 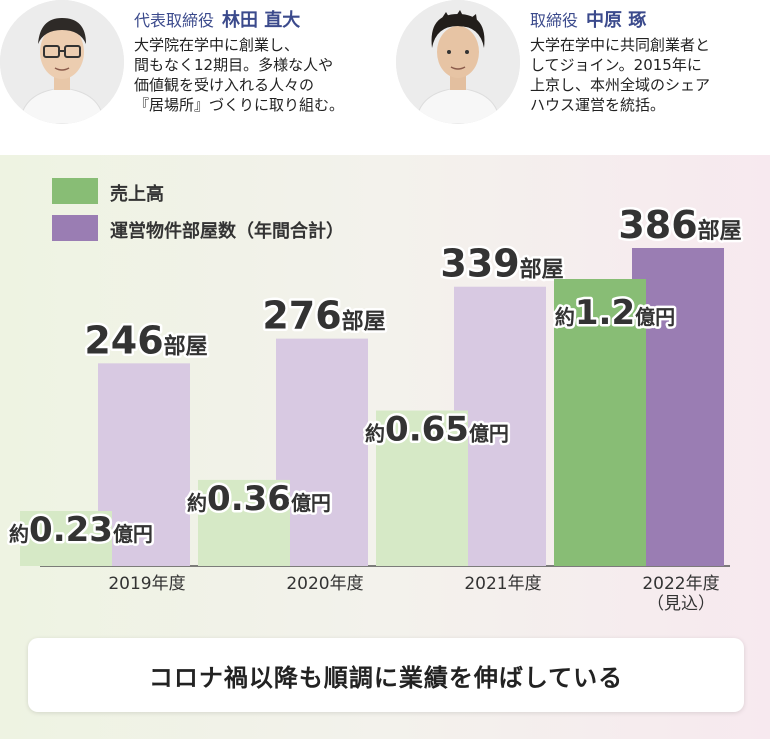 I want to click on role-title: 取締役 中原 琢, so click(x=588, y=19).